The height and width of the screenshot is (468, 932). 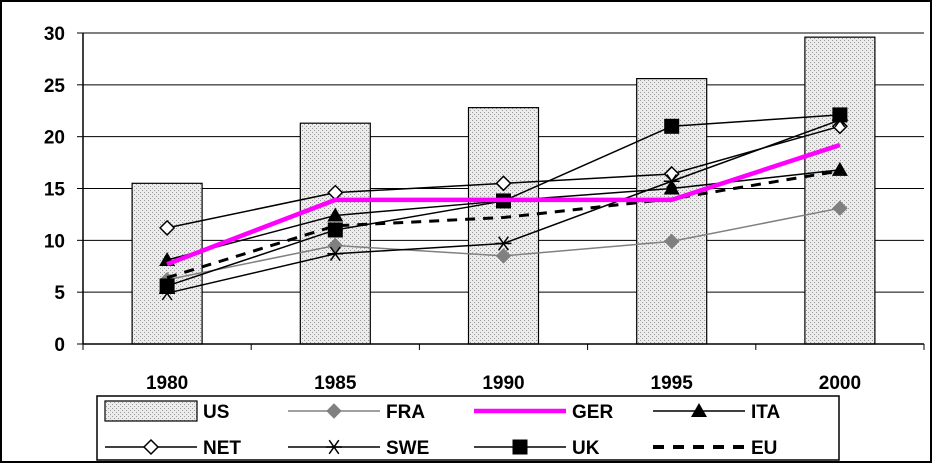 I want to click on y-tick-label: 10, so click(x=54, y=241).